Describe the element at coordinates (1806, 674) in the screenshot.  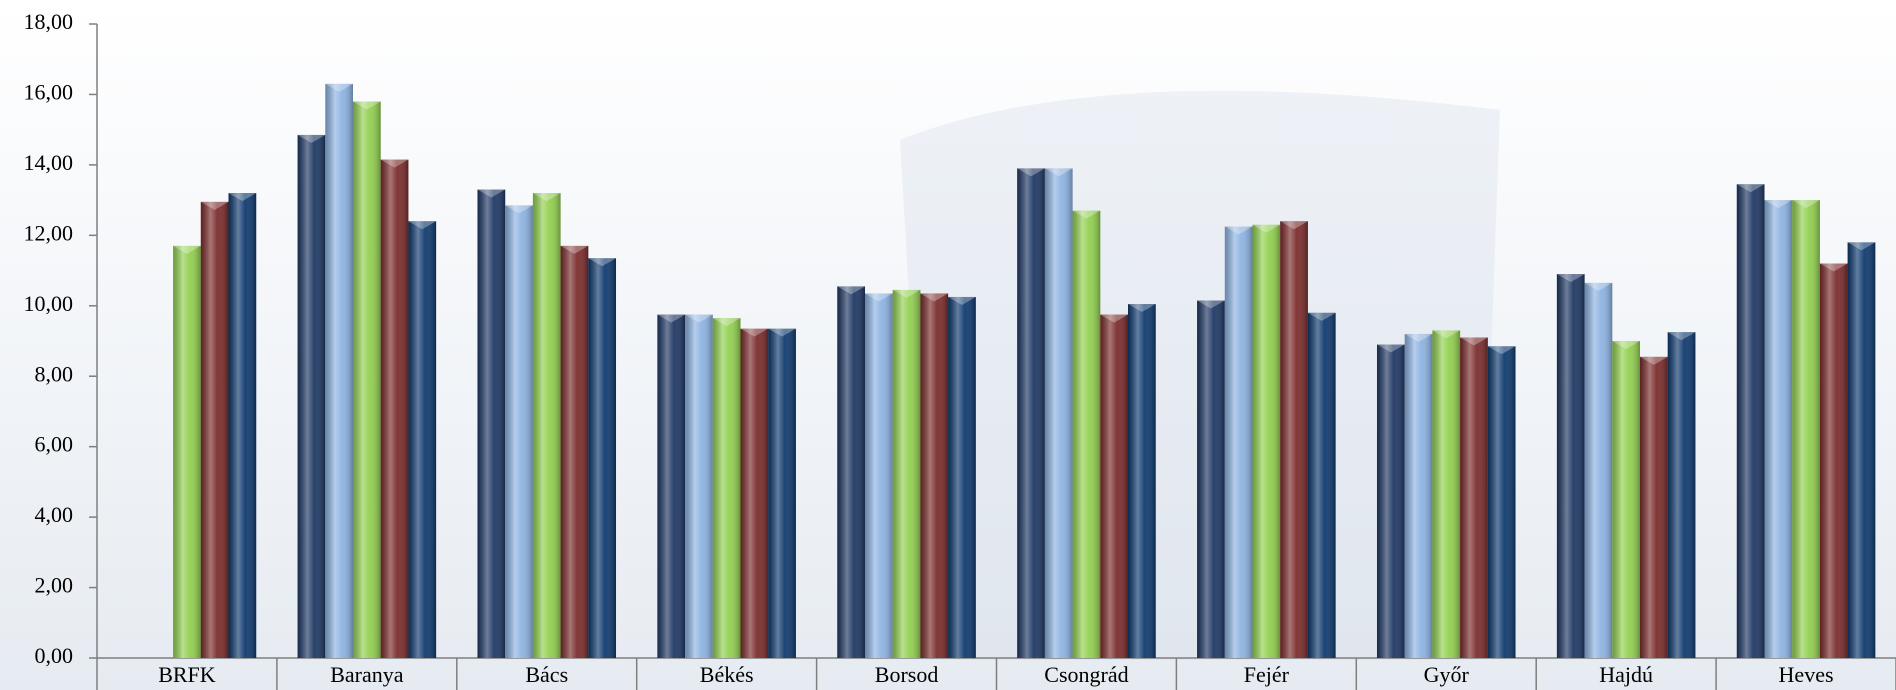
I see `x-tick-label: Heves` at that location.